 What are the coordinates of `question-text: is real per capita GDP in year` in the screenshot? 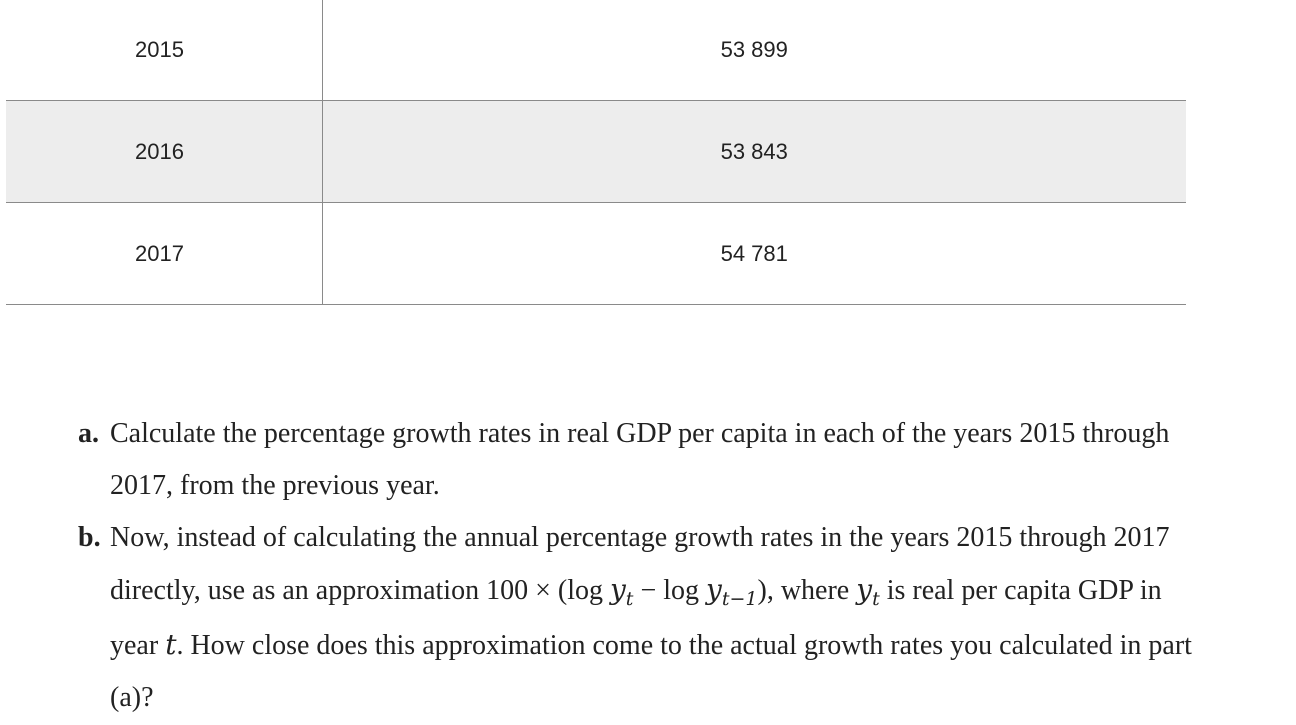 It's located at (636, 618).